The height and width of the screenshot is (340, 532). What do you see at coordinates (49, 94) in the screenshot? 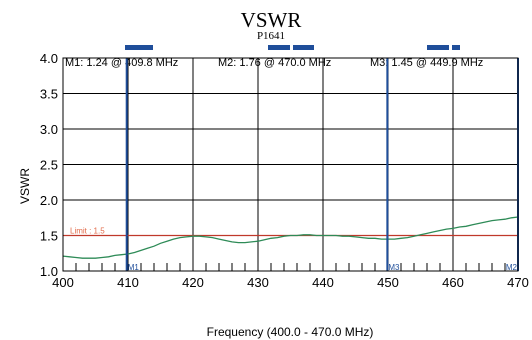
I see `y-tick-label: 3.5` at bounding box center [49, 94].